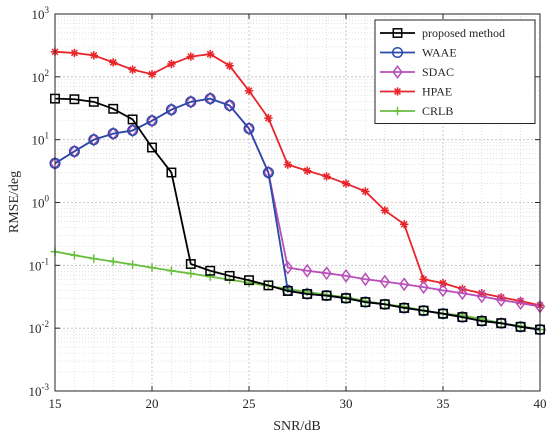  I want to click on x-tick-label: 35, so click(443, 403).